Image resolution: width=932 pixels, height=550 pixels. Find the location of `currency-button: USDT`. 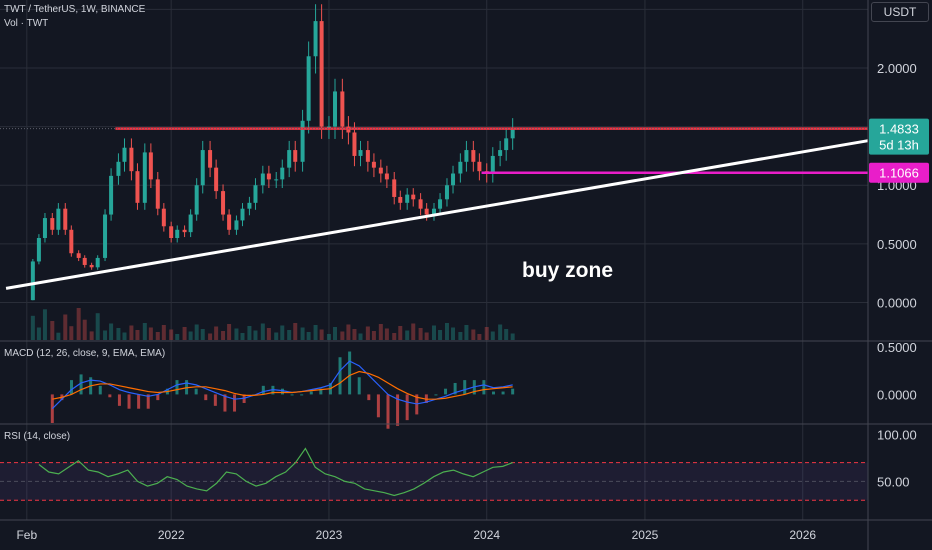

currency-button: USDT is located at coordinates (900, 12).